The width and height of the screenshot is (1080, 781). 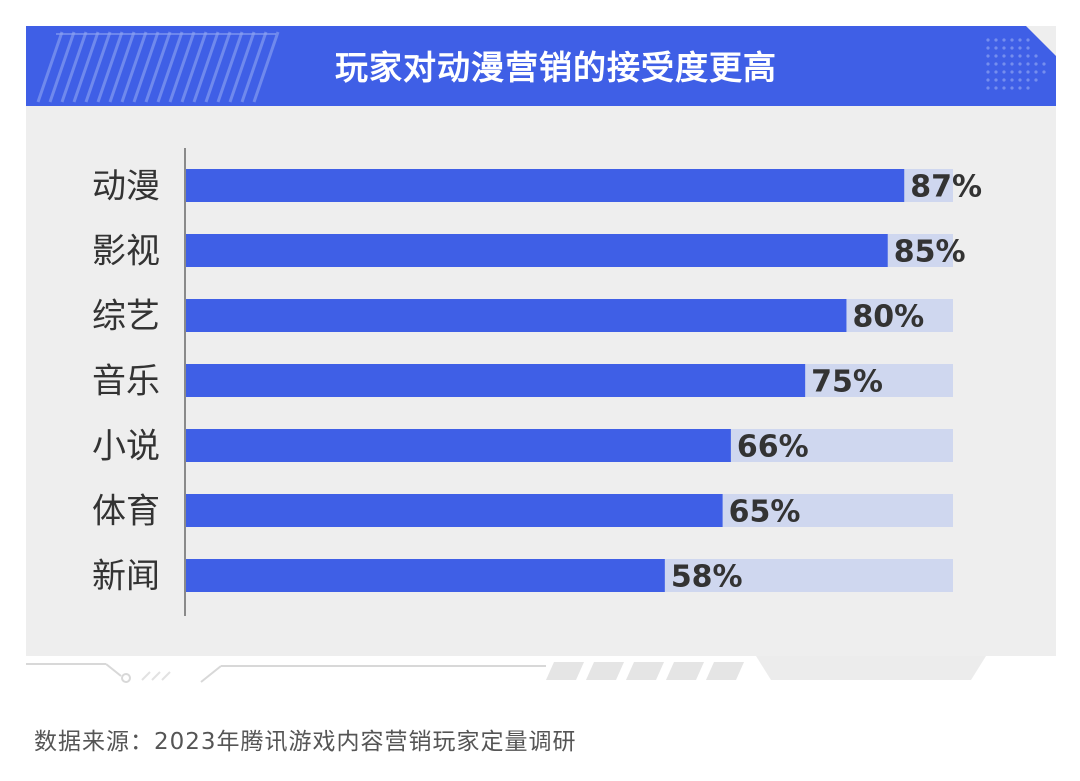 I want to click on header-banner, so click(x=541, y=66).